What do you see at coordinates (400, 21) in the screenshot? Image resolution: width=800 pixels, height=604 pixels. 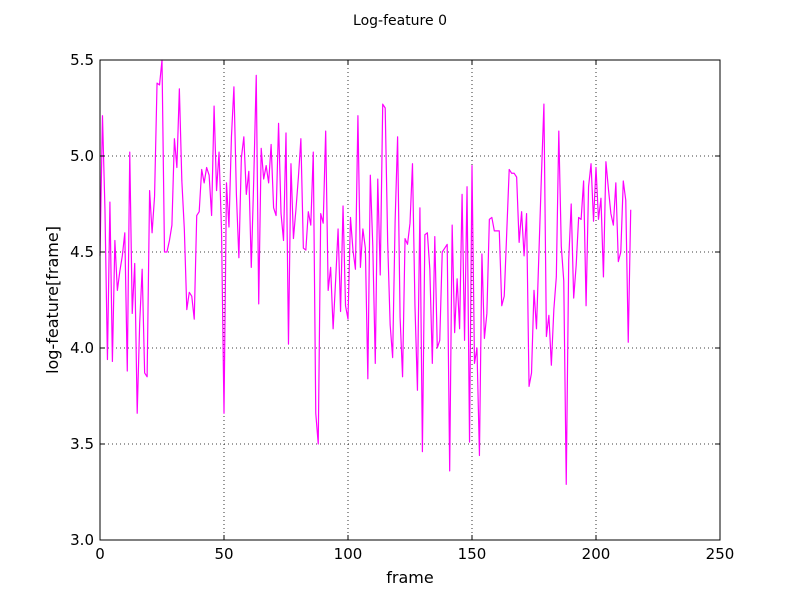 I see `chart-title: Log-feature 0` at bounding box center [400, 21].